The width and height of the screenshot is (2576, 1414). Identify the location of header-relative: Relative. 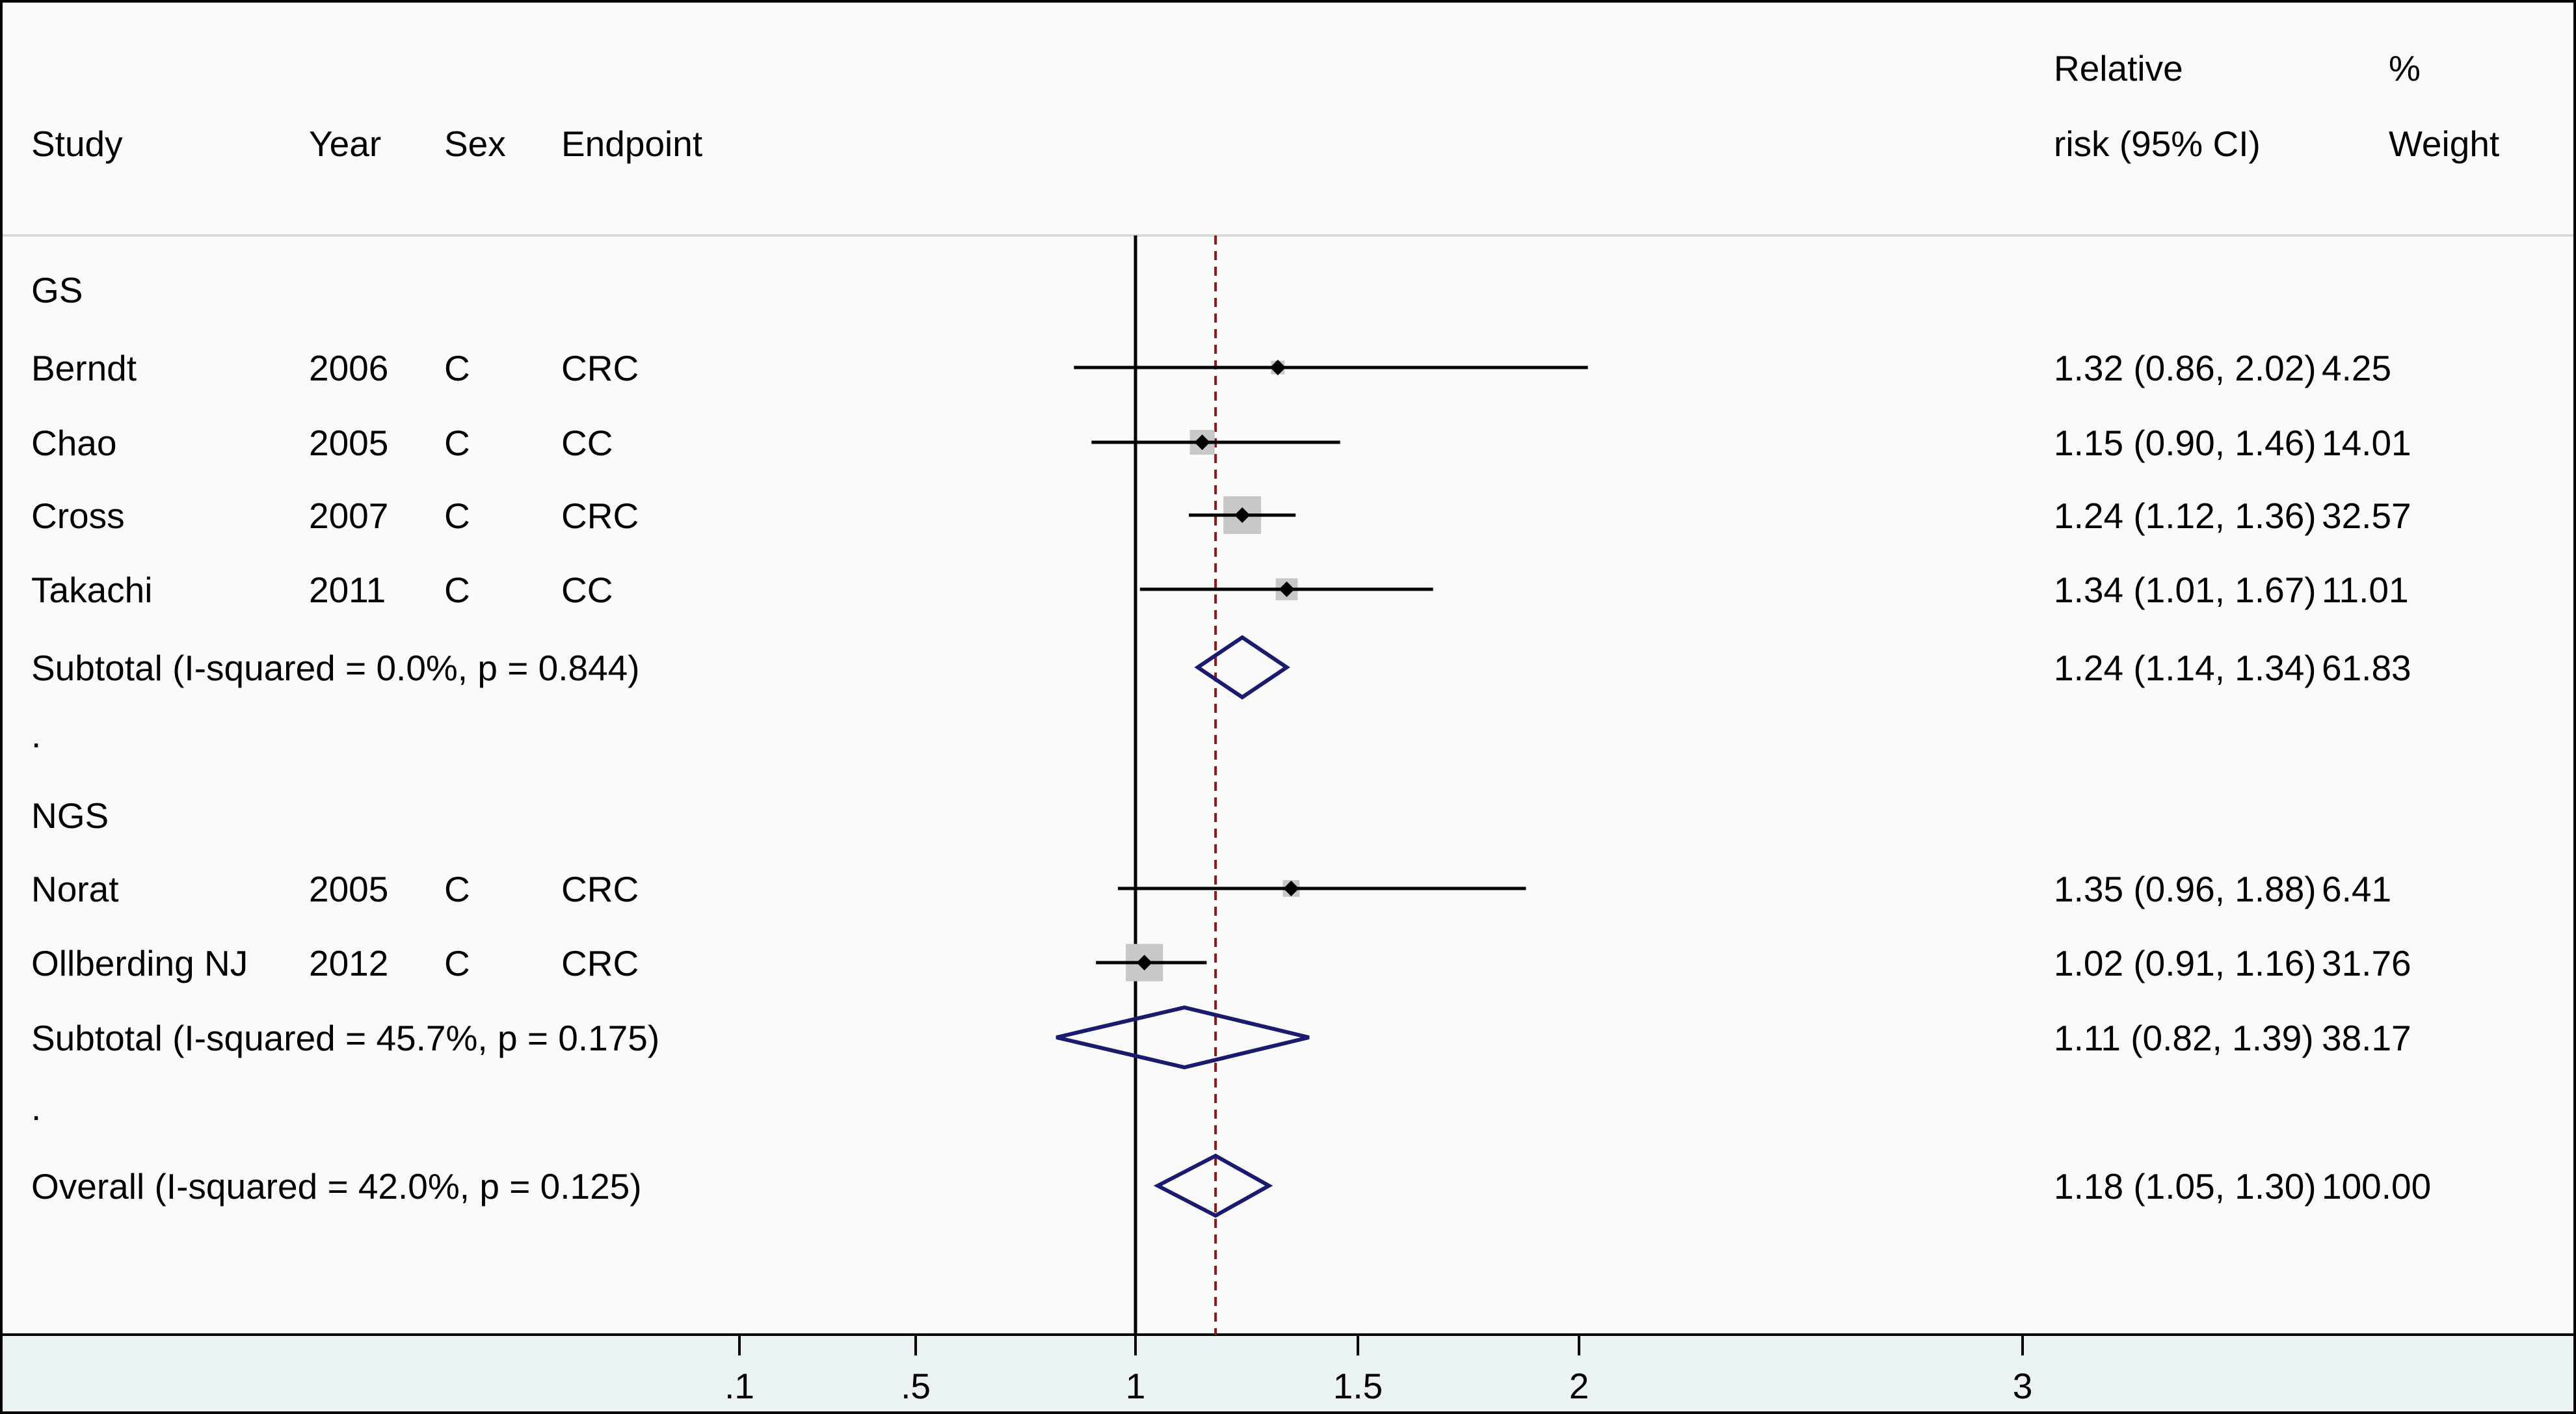
(2118, 68).